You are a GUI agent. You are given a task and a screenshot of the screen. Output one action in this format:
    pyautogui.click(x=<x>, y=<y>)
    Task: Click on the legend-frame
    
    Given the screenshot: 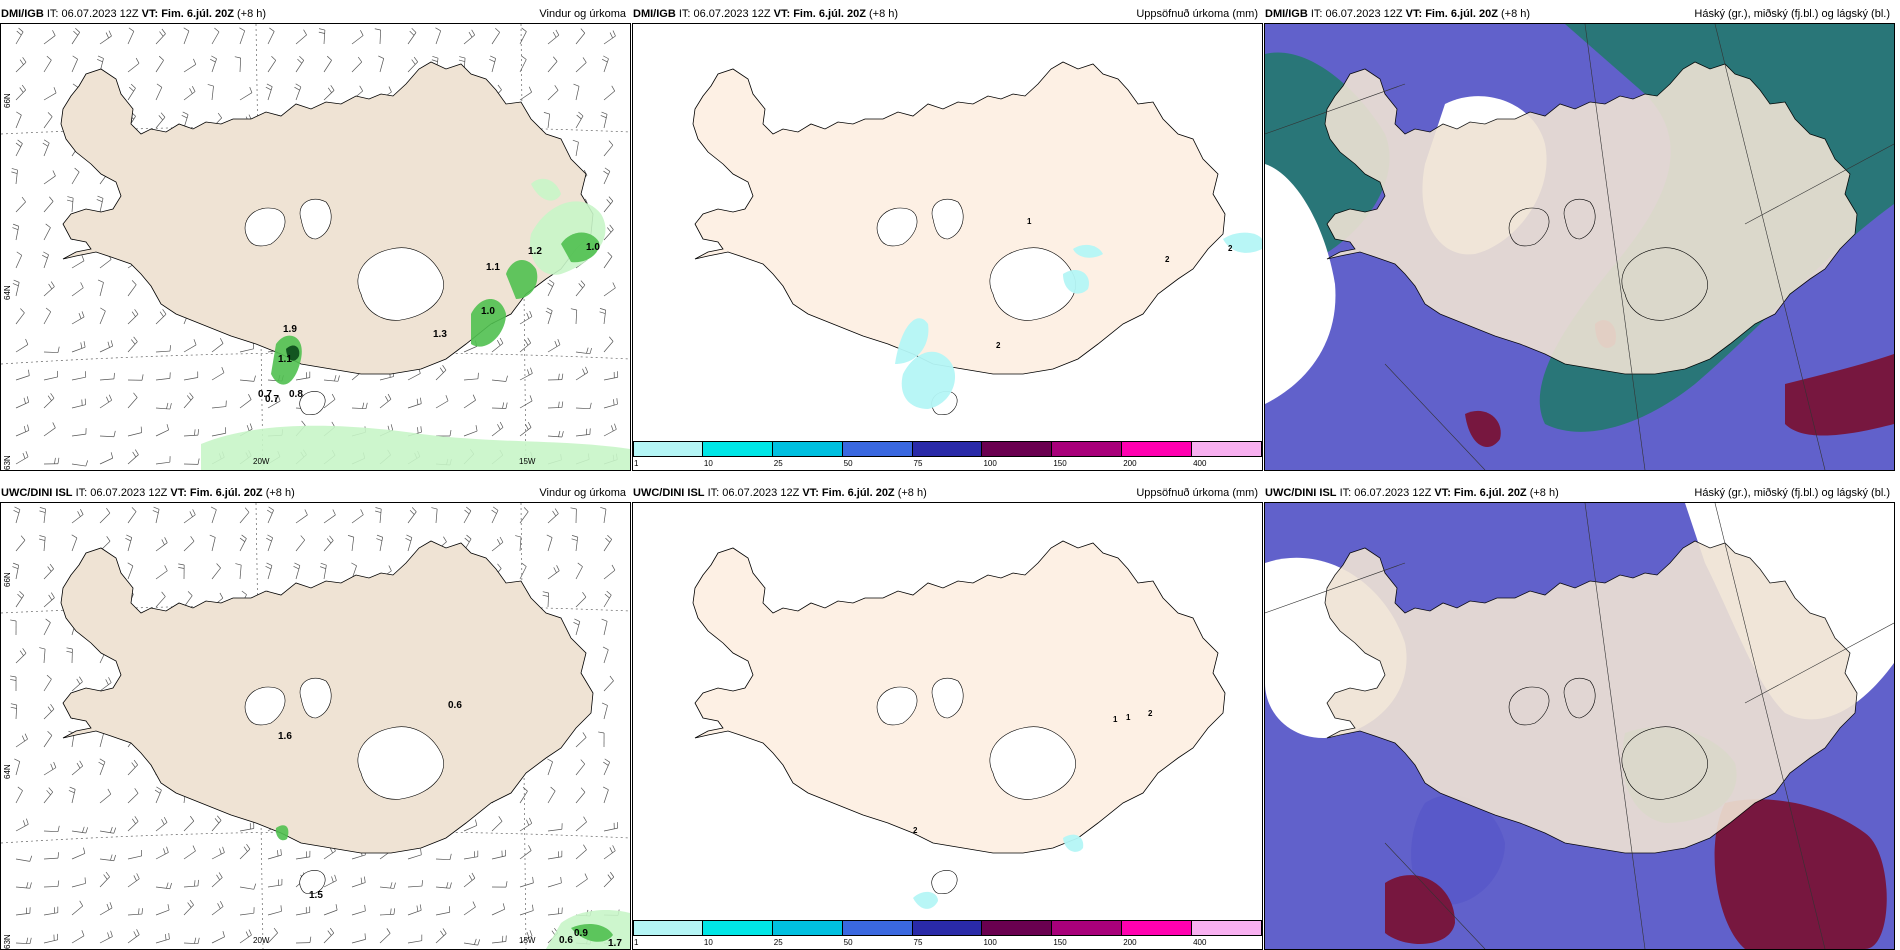 What is the action you would take?
    pyautogui.click(x=947, y=449)
    